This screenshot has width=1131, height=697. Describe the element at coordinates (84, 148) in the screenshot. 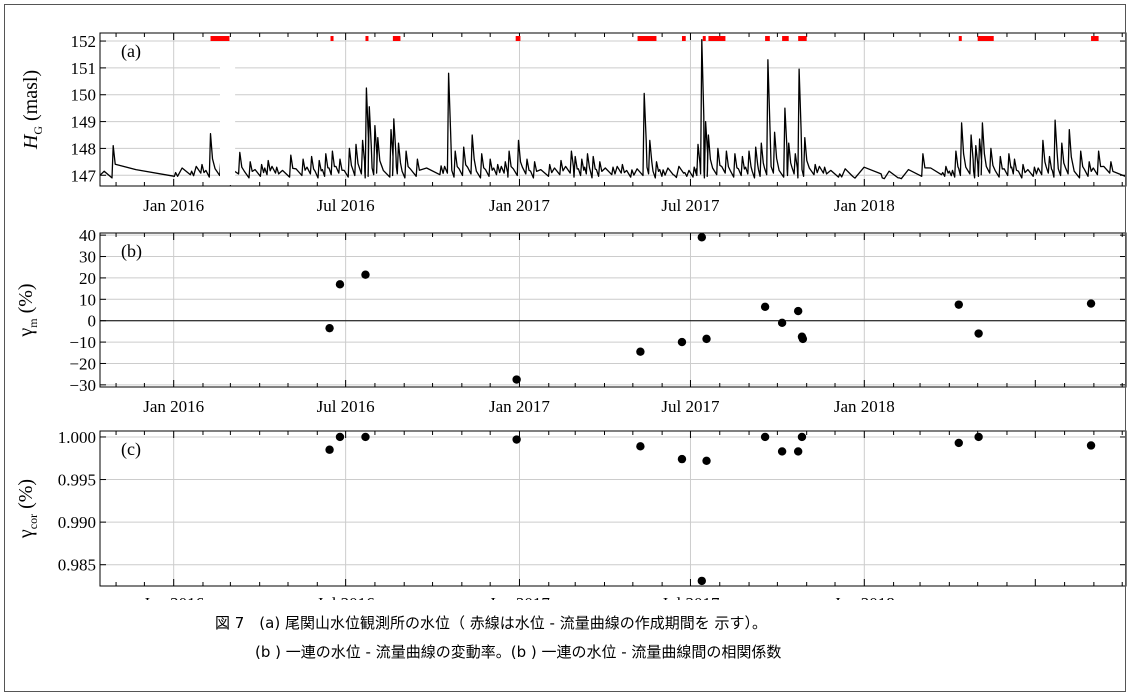

I see `y-tick-label: 148` at that location.